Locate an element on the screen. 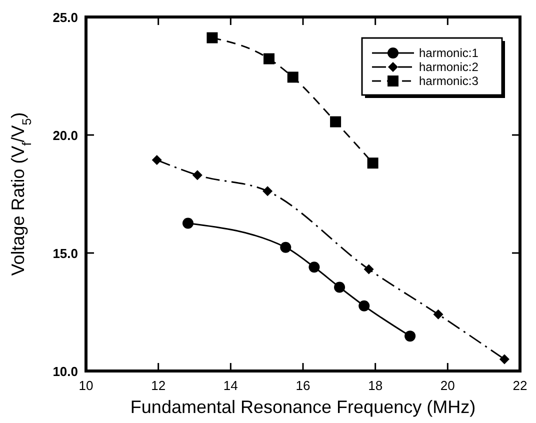 The image size is (536, 423). y-tick-label: 10.0 is located at coordinates (65, 371).